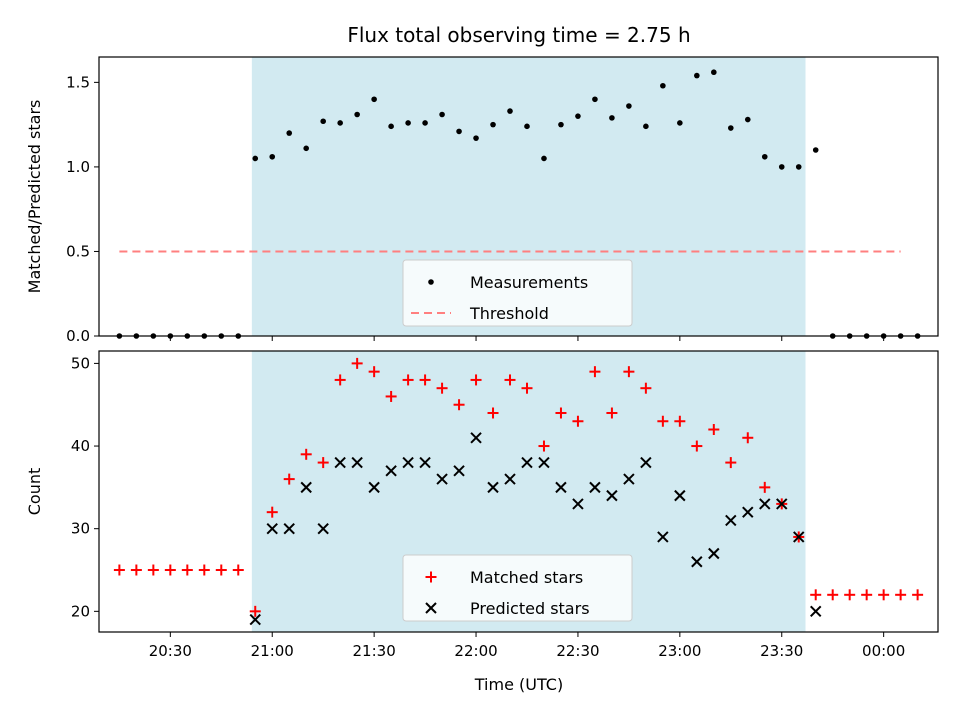 The image size is (960, 724). I want to click on legend-x-marker, so click(431, 608).